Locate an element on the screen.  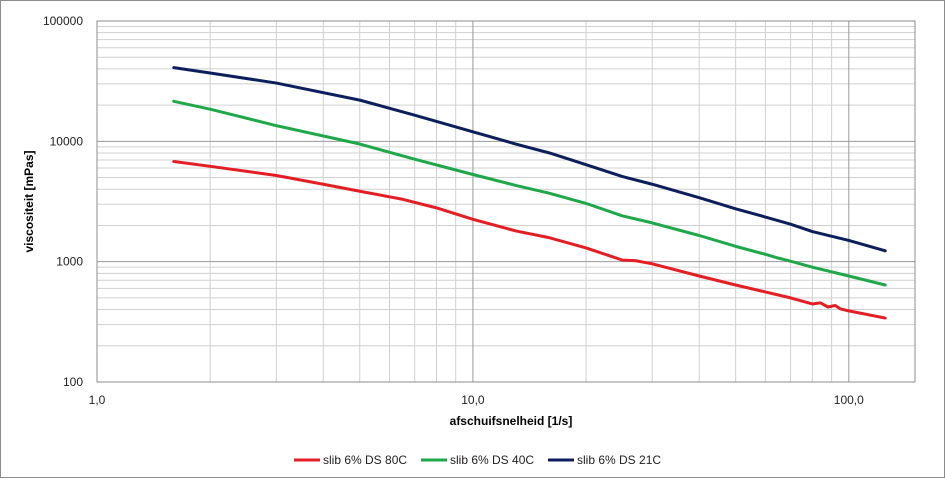
x-tick-label: 10,0 is located at coordinates (473, 400).